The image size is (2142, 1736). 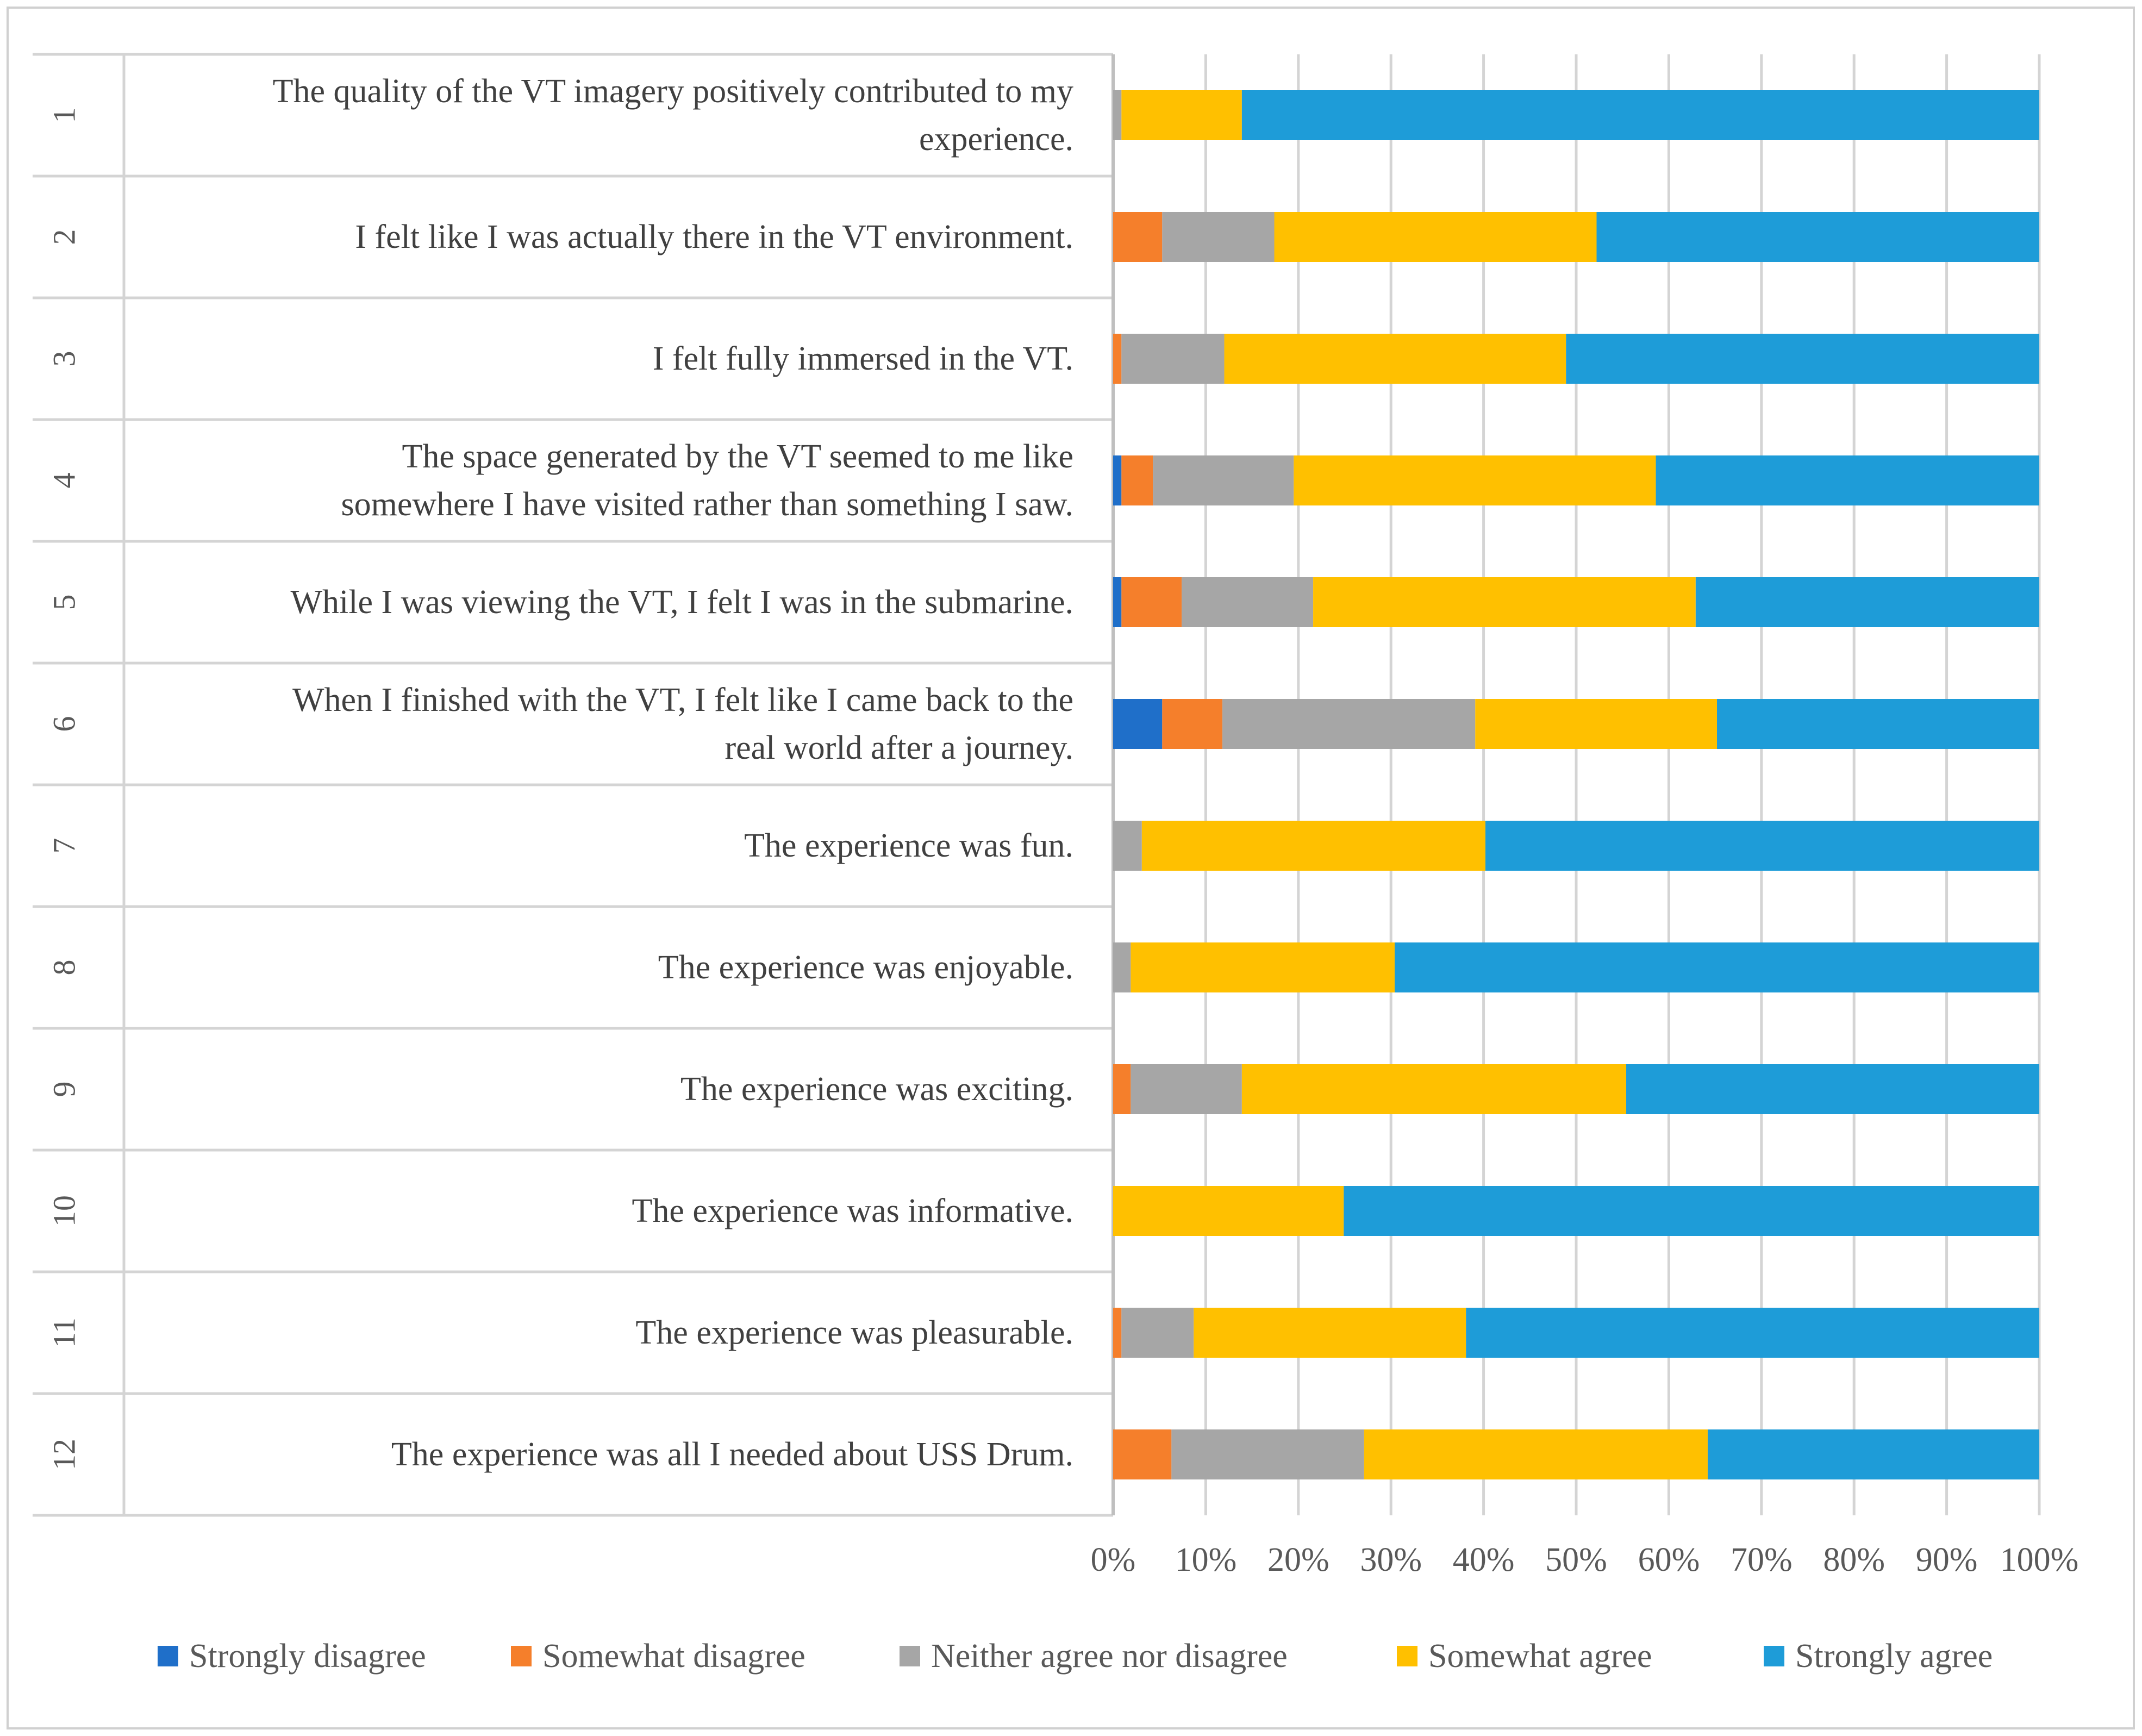 What do you see at coordinates (64, 1211) in the screenshot?
I see `row-number-label: 10` at bounding box center [64, 1211].